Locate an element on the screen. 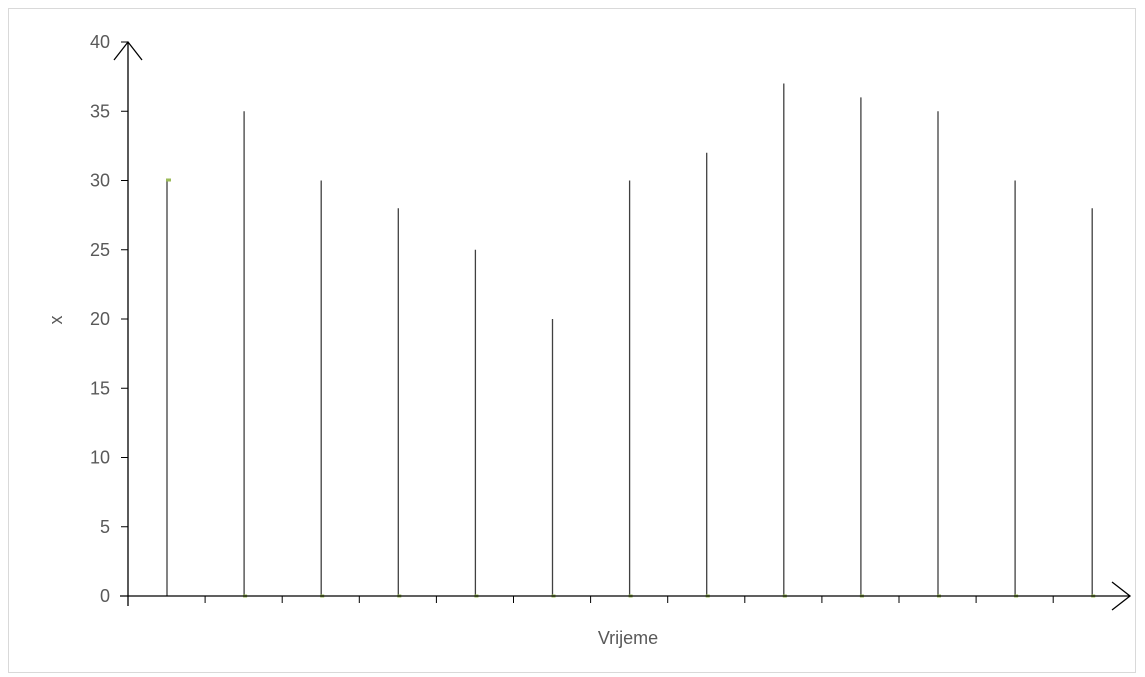  labels-layer: 0 5 10 15 20 25 30 35 40 is located at coordinates (100, 319).